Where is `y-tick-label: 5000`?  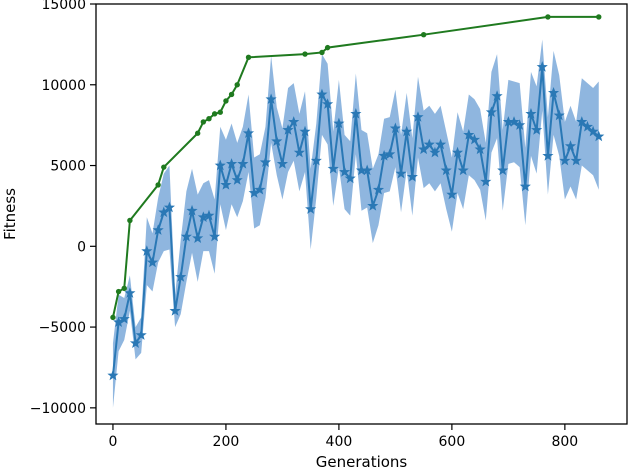 y-tick-label: 5000 is located at coordinates (68, 167).